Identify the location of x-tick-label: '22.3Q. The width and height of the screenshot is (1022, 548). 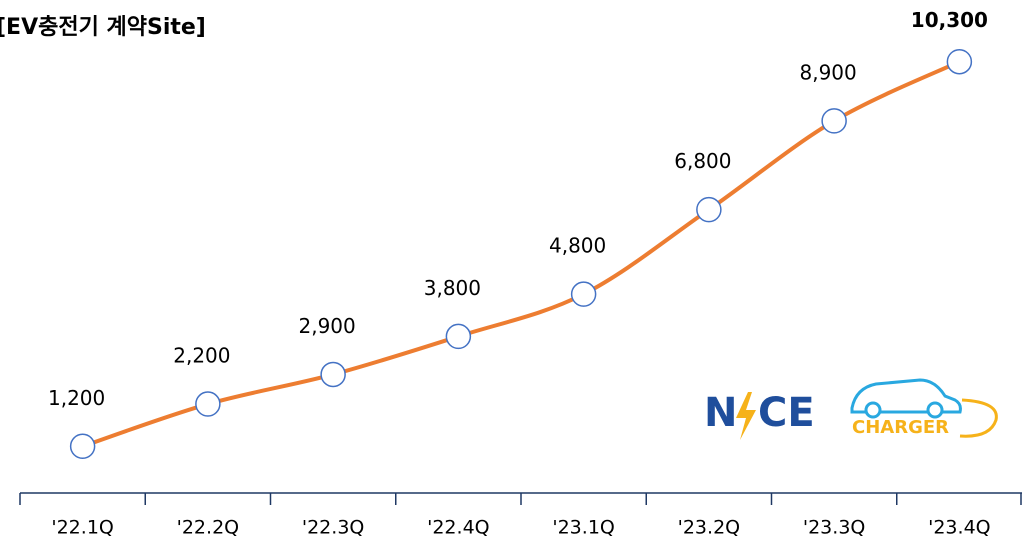
(333, 528).